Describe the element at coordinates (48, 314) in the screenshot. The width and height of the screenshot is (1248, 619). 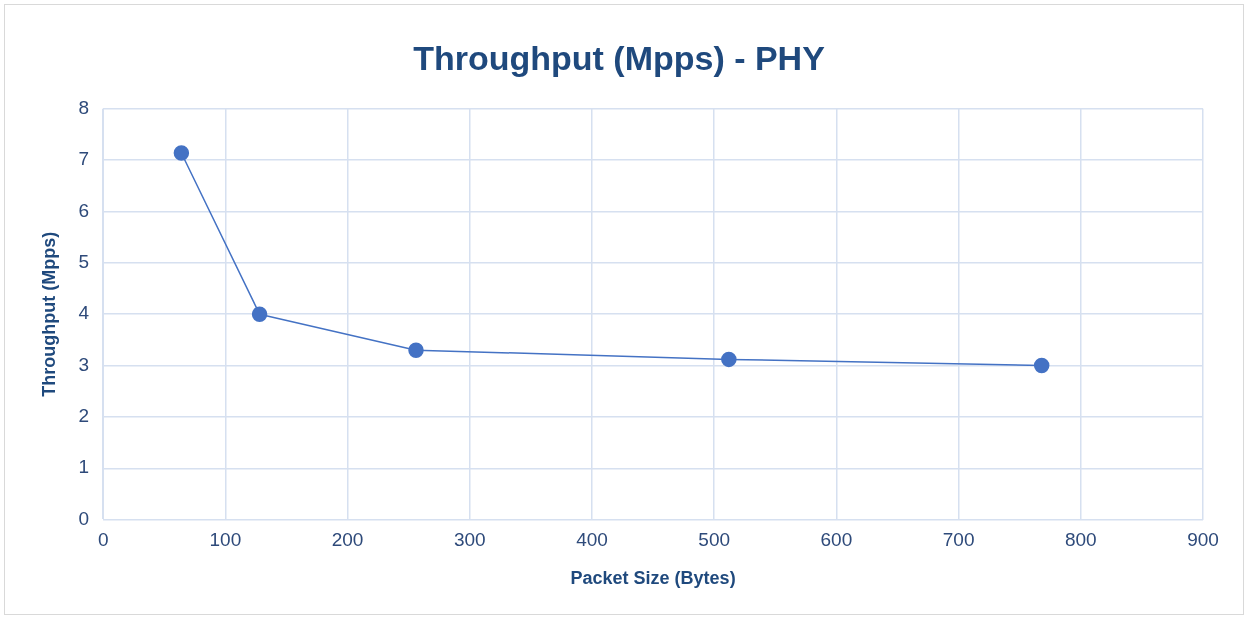
I see `y-axis-title: Throughput (Mpps)` at that location.